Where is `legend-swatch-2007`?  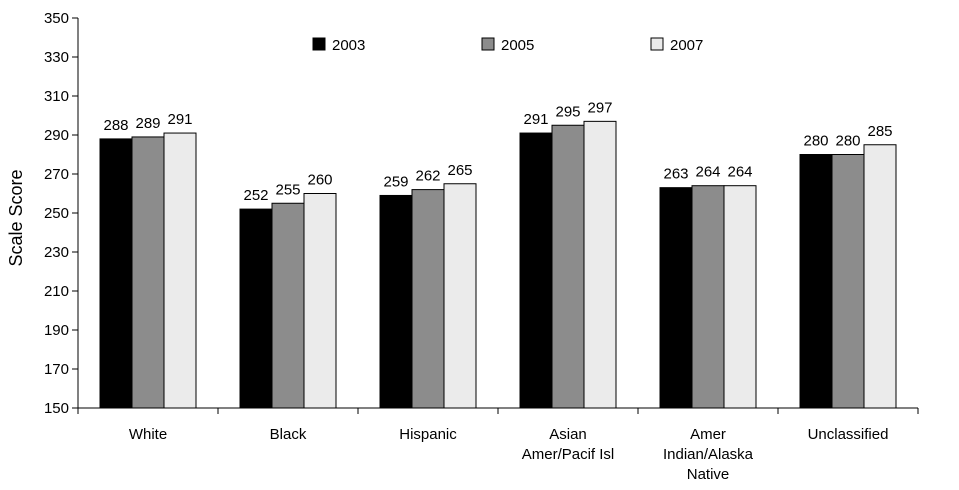 legend-swatch-2007 is located at coordinates (657, 44).